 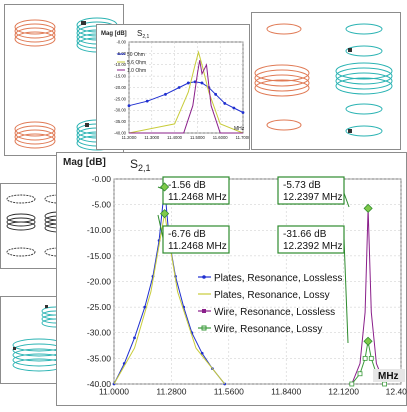 I want to click on x-tick-label: 11.3000, so click(x=151, y=137).